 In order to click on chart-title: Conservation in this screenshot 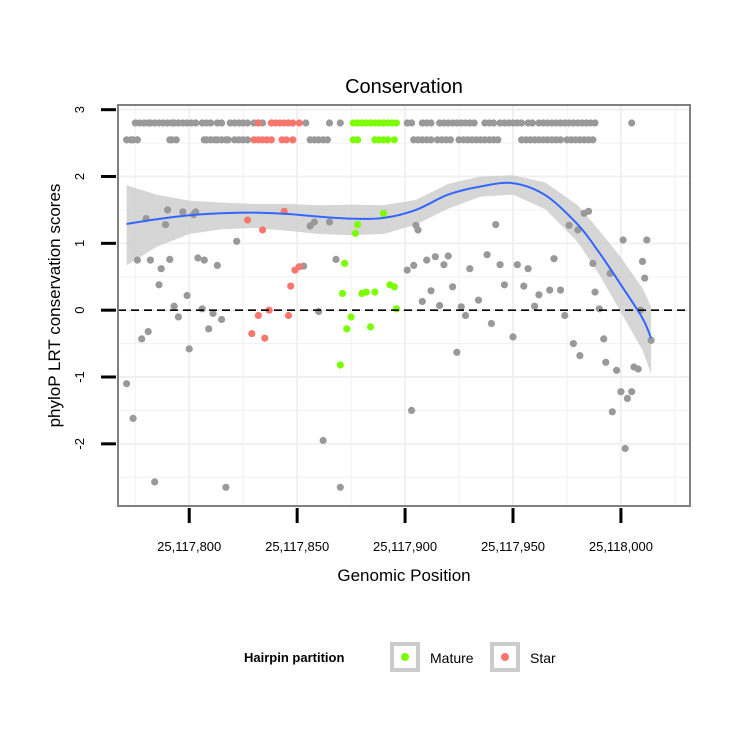, I will do `click(404, 87)`.